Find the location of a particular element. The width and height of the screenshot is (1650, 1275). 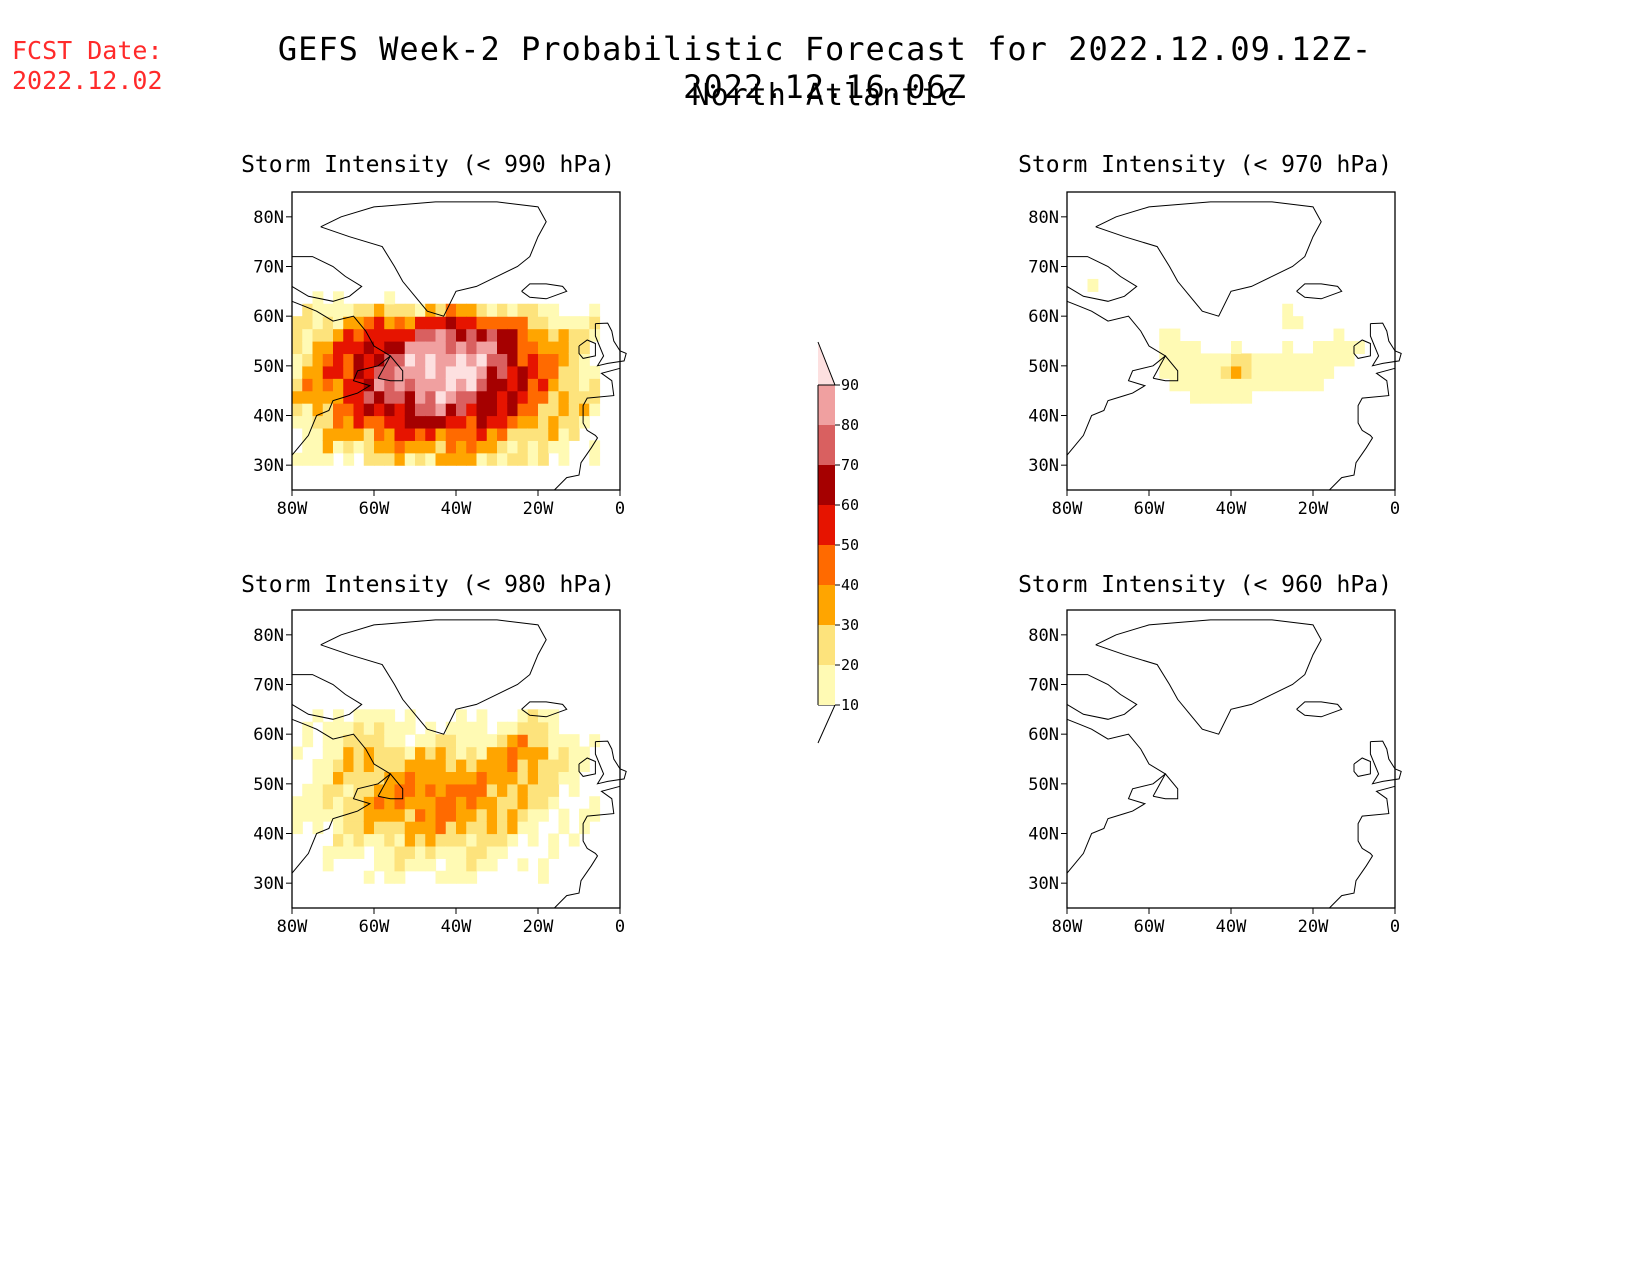

colorbar-upper-cap is located at coordinates (826, 363).